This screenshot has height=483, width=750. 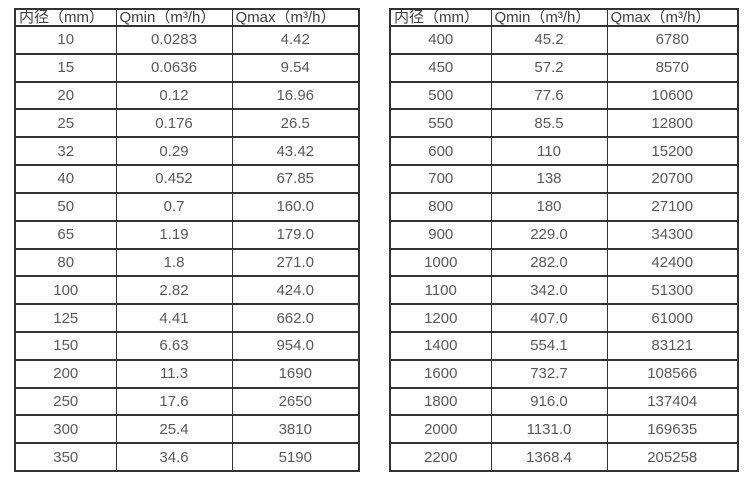 What do you see at coordinates (672, 401) in the screenshot?
I see `table-cell: 137404` at bounding box center [672, 401].